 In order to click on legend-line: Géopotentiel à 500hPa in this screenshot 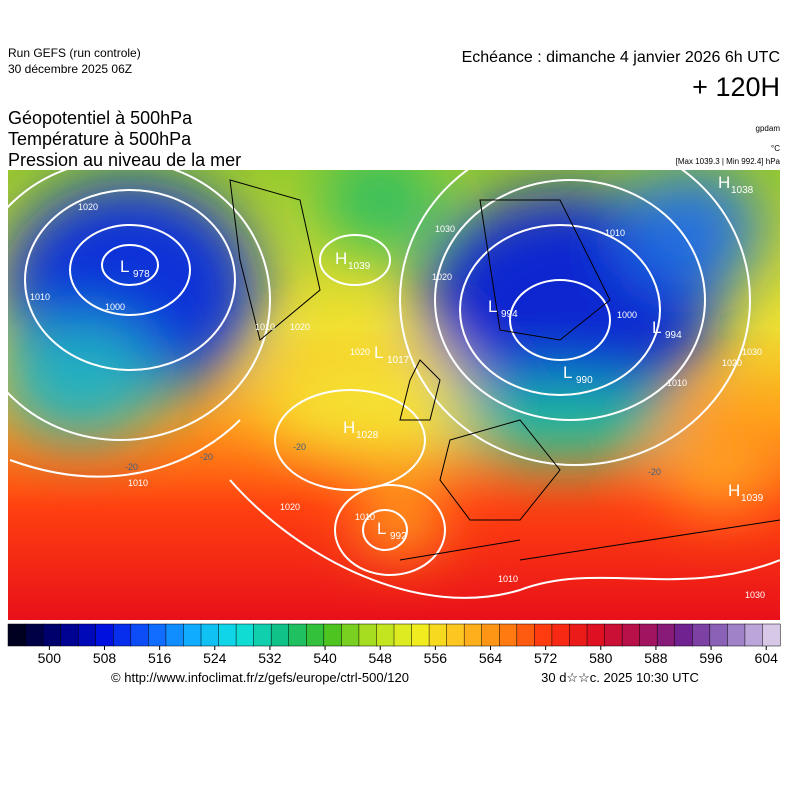, I will do `click(100, 118)`.